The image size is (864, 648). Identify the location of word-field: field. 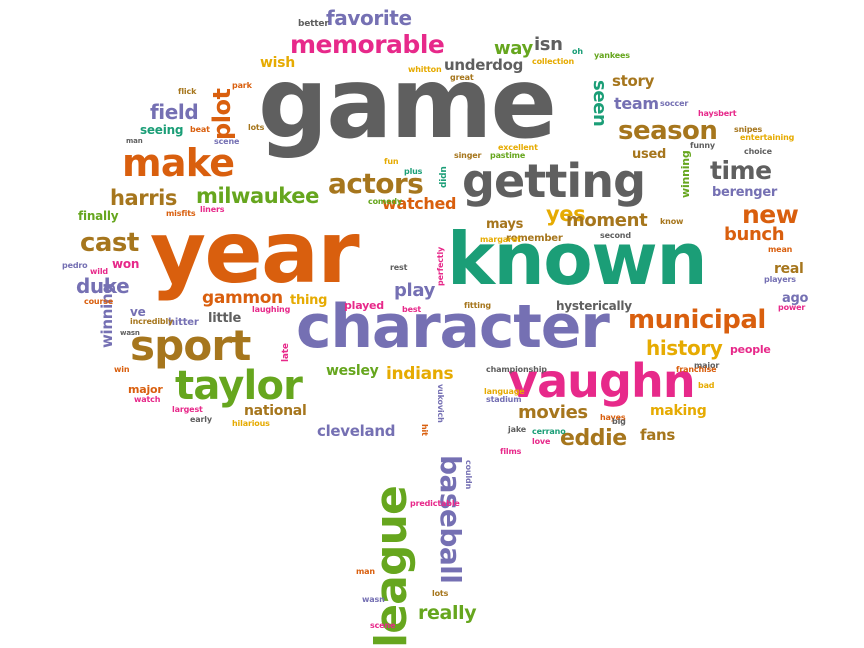
(174, 112).